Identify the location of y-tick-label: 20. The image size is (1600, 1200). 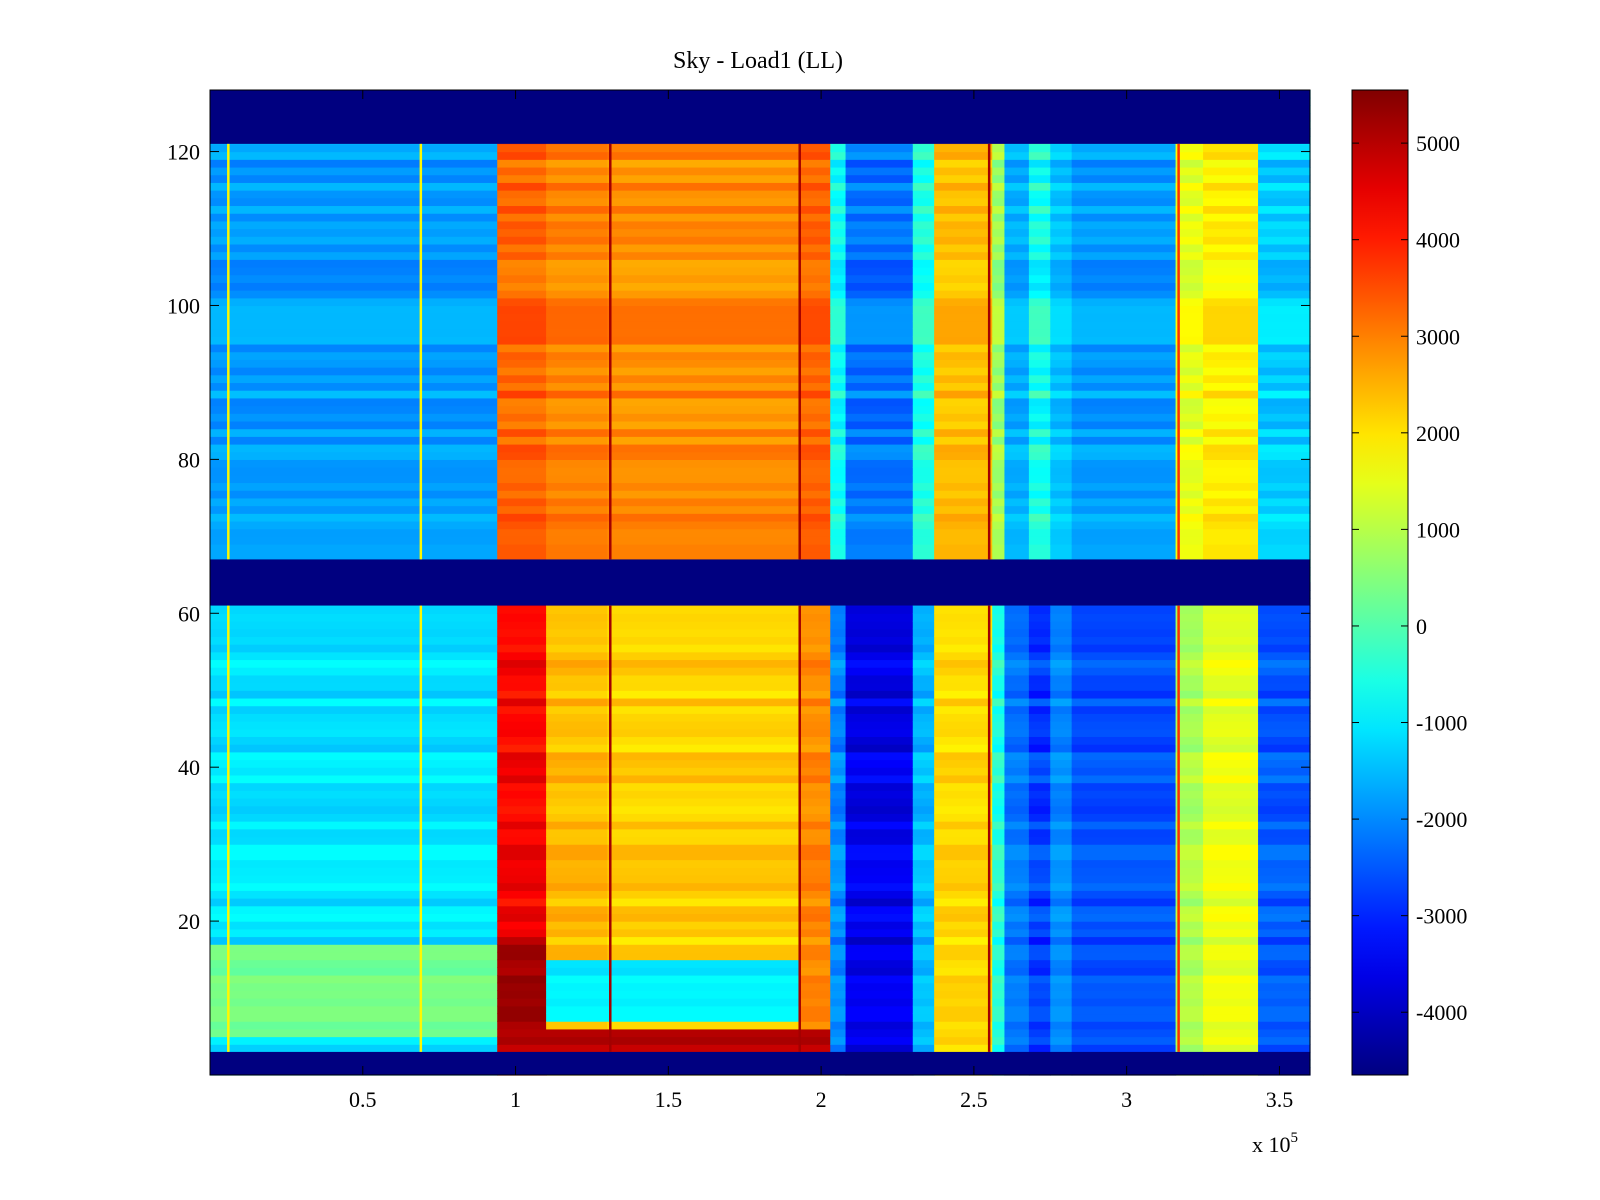
(189, 921).